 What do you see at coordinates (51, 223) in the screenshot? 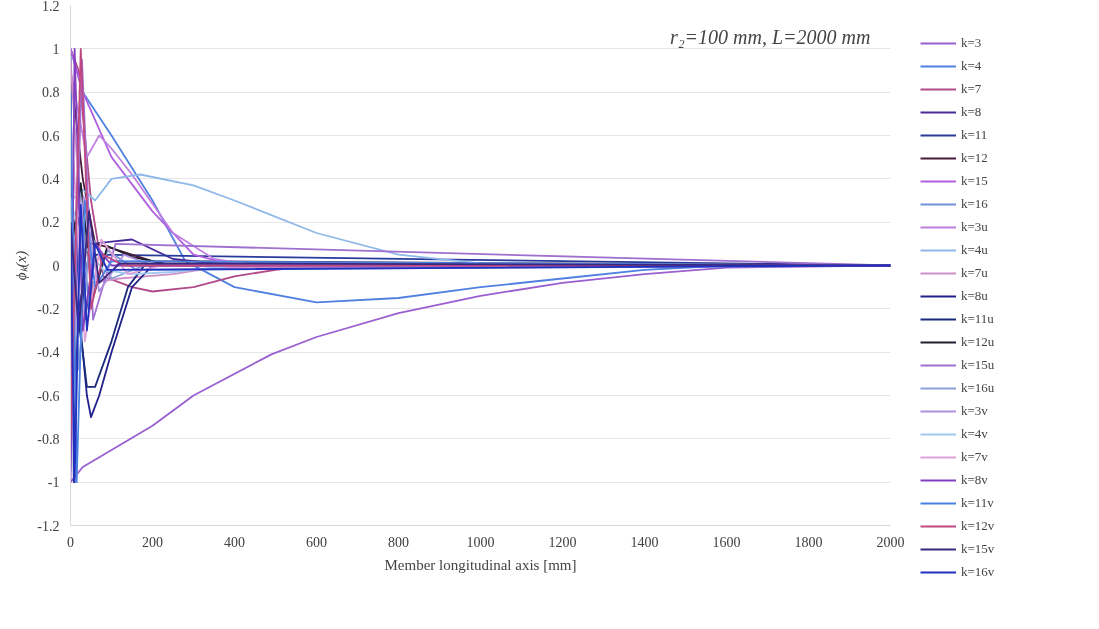
I see `y-tick-label: 0.2` at bounding box center [51, 223].